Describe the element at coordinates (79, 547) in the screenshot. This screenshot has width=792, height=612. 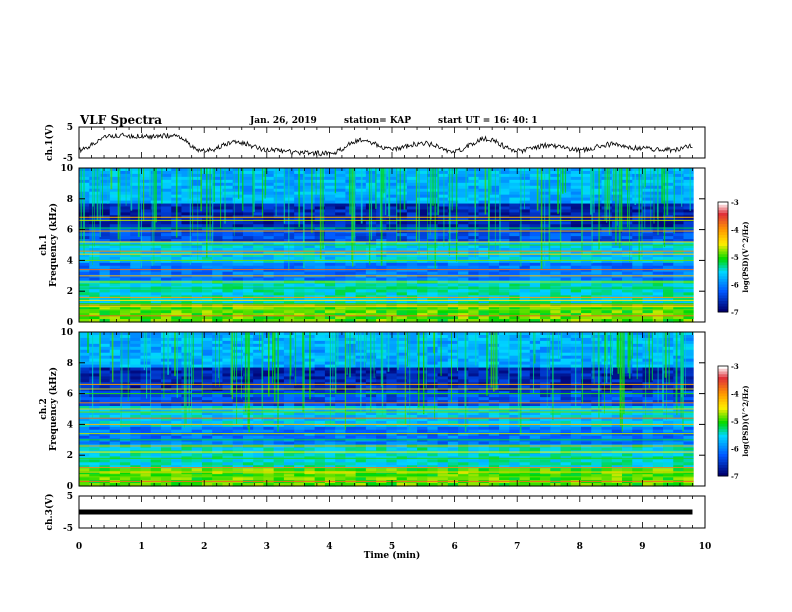
I see `x-tick-label: 0` at that location.